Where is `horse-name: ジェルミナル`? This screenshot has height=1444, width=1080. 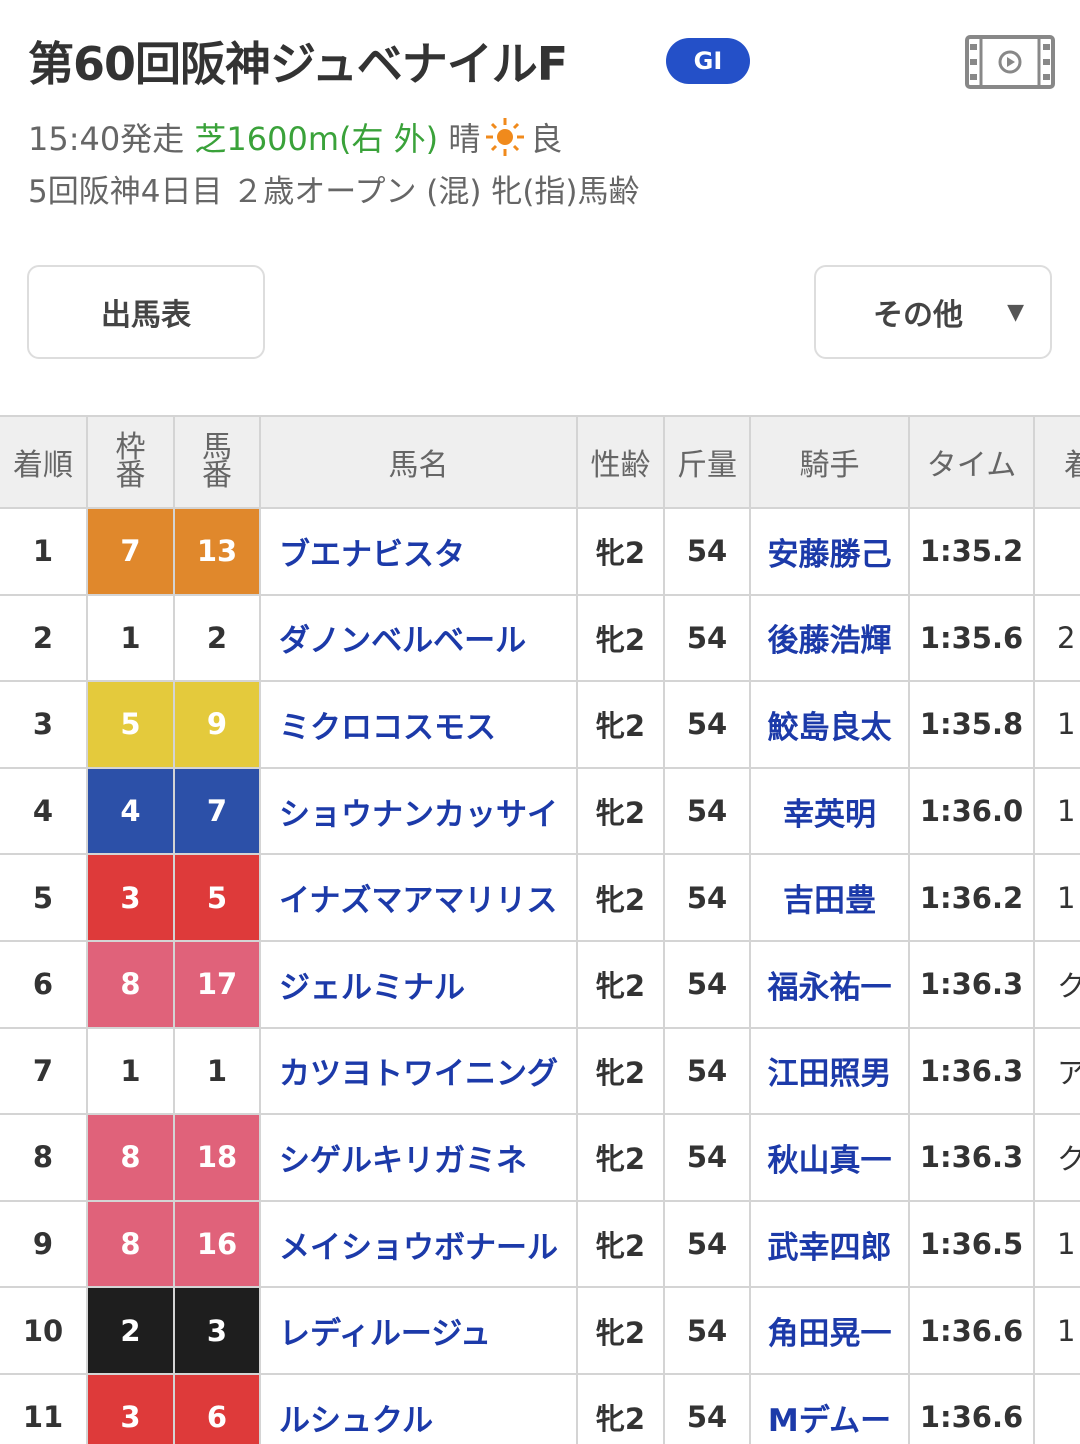 horse-name: ジェルミナル is located at coordinates (419, 985).